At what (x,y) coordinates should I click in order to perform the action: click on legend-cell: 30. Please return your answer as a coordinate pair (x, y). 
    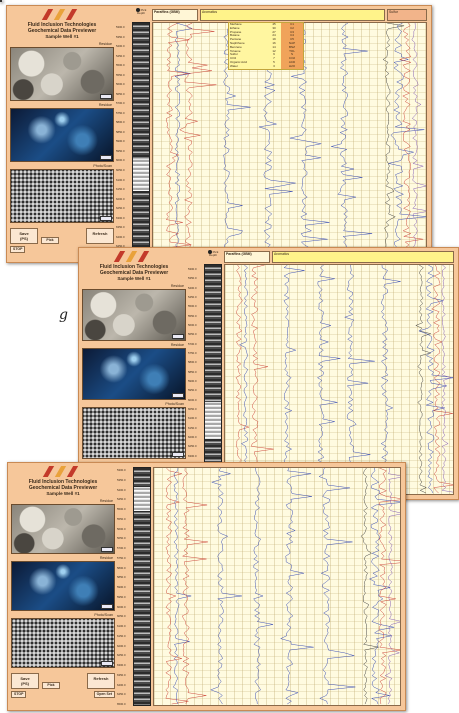
    Looking at the image, I should click on (274, 27).